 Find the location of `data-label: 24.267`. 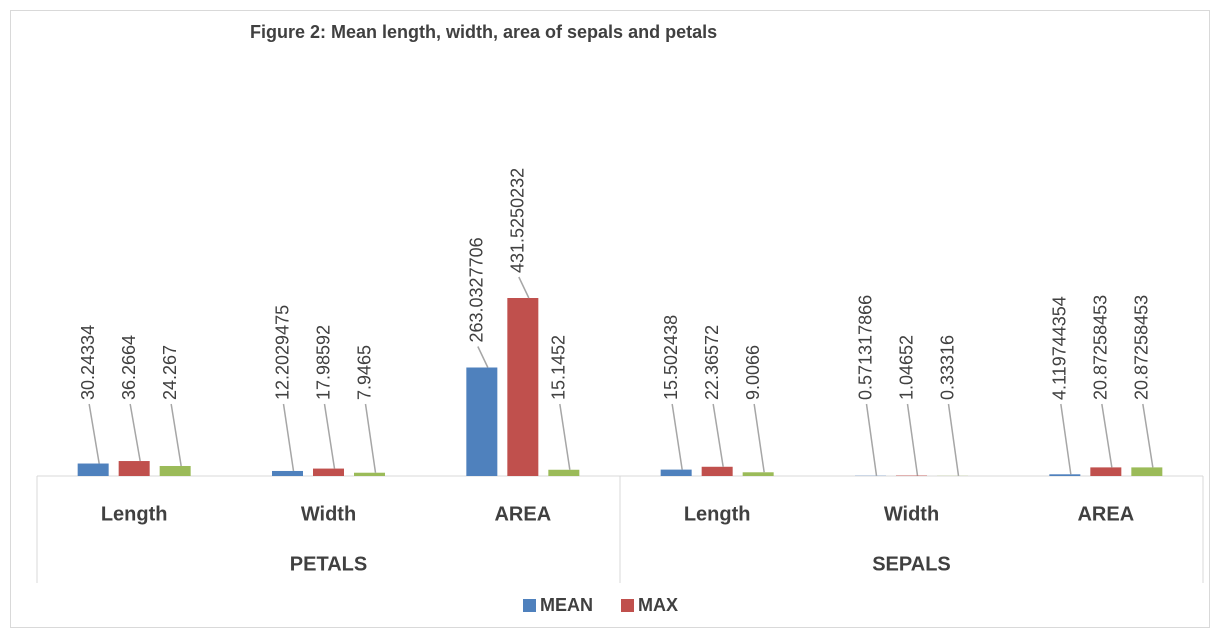

data-label: 24.267 is located at coordinates (170, 372).